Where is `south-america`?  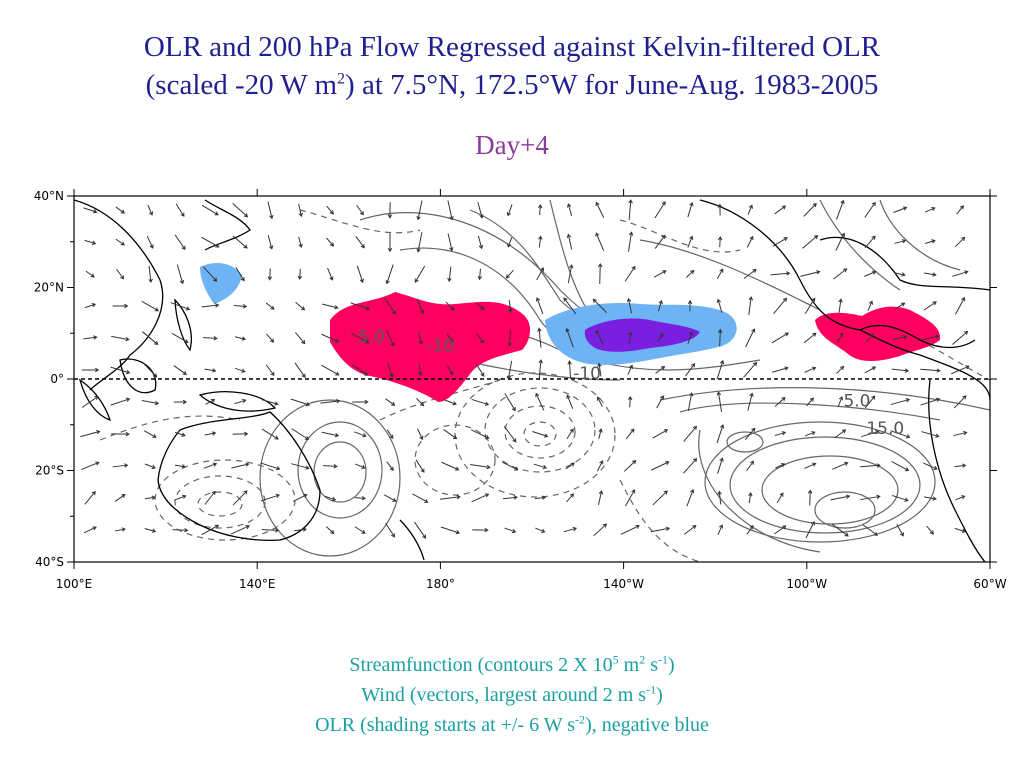 south-america is located at coordinates (954, 458).